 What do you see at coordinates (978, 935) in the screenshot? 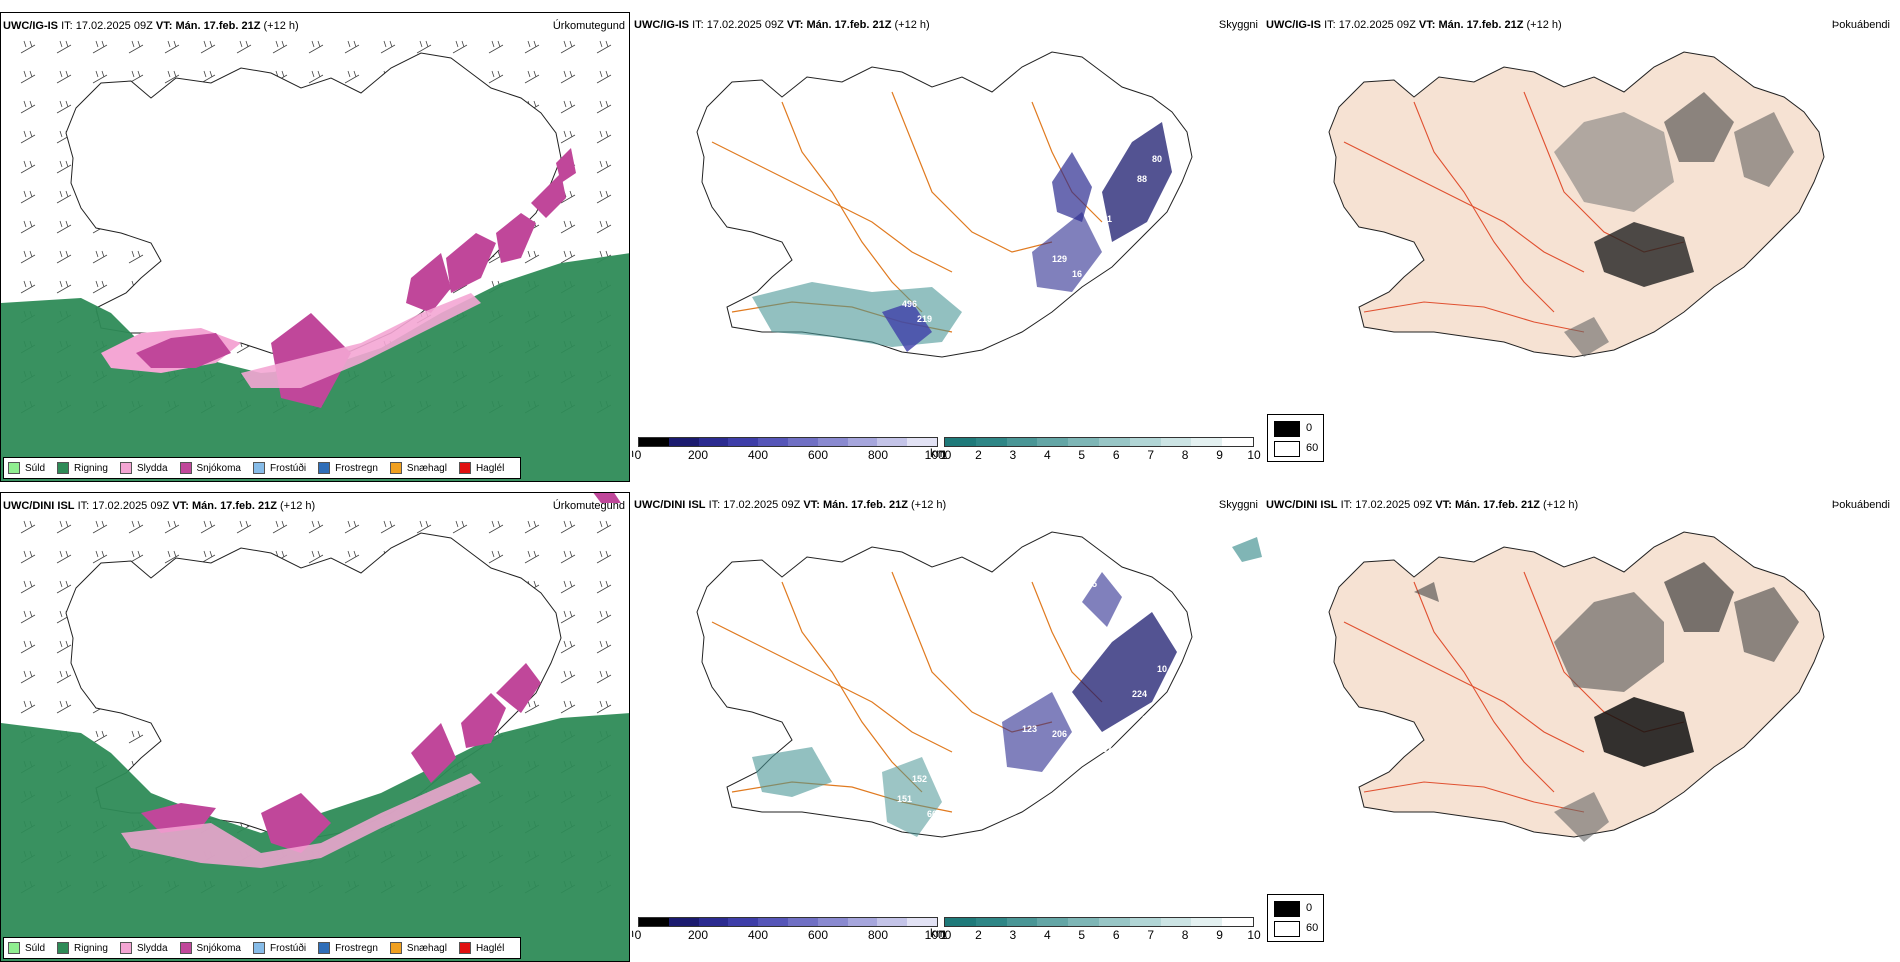
I see `colorbar-tick-label: 2` at bounding box center [978, 935].